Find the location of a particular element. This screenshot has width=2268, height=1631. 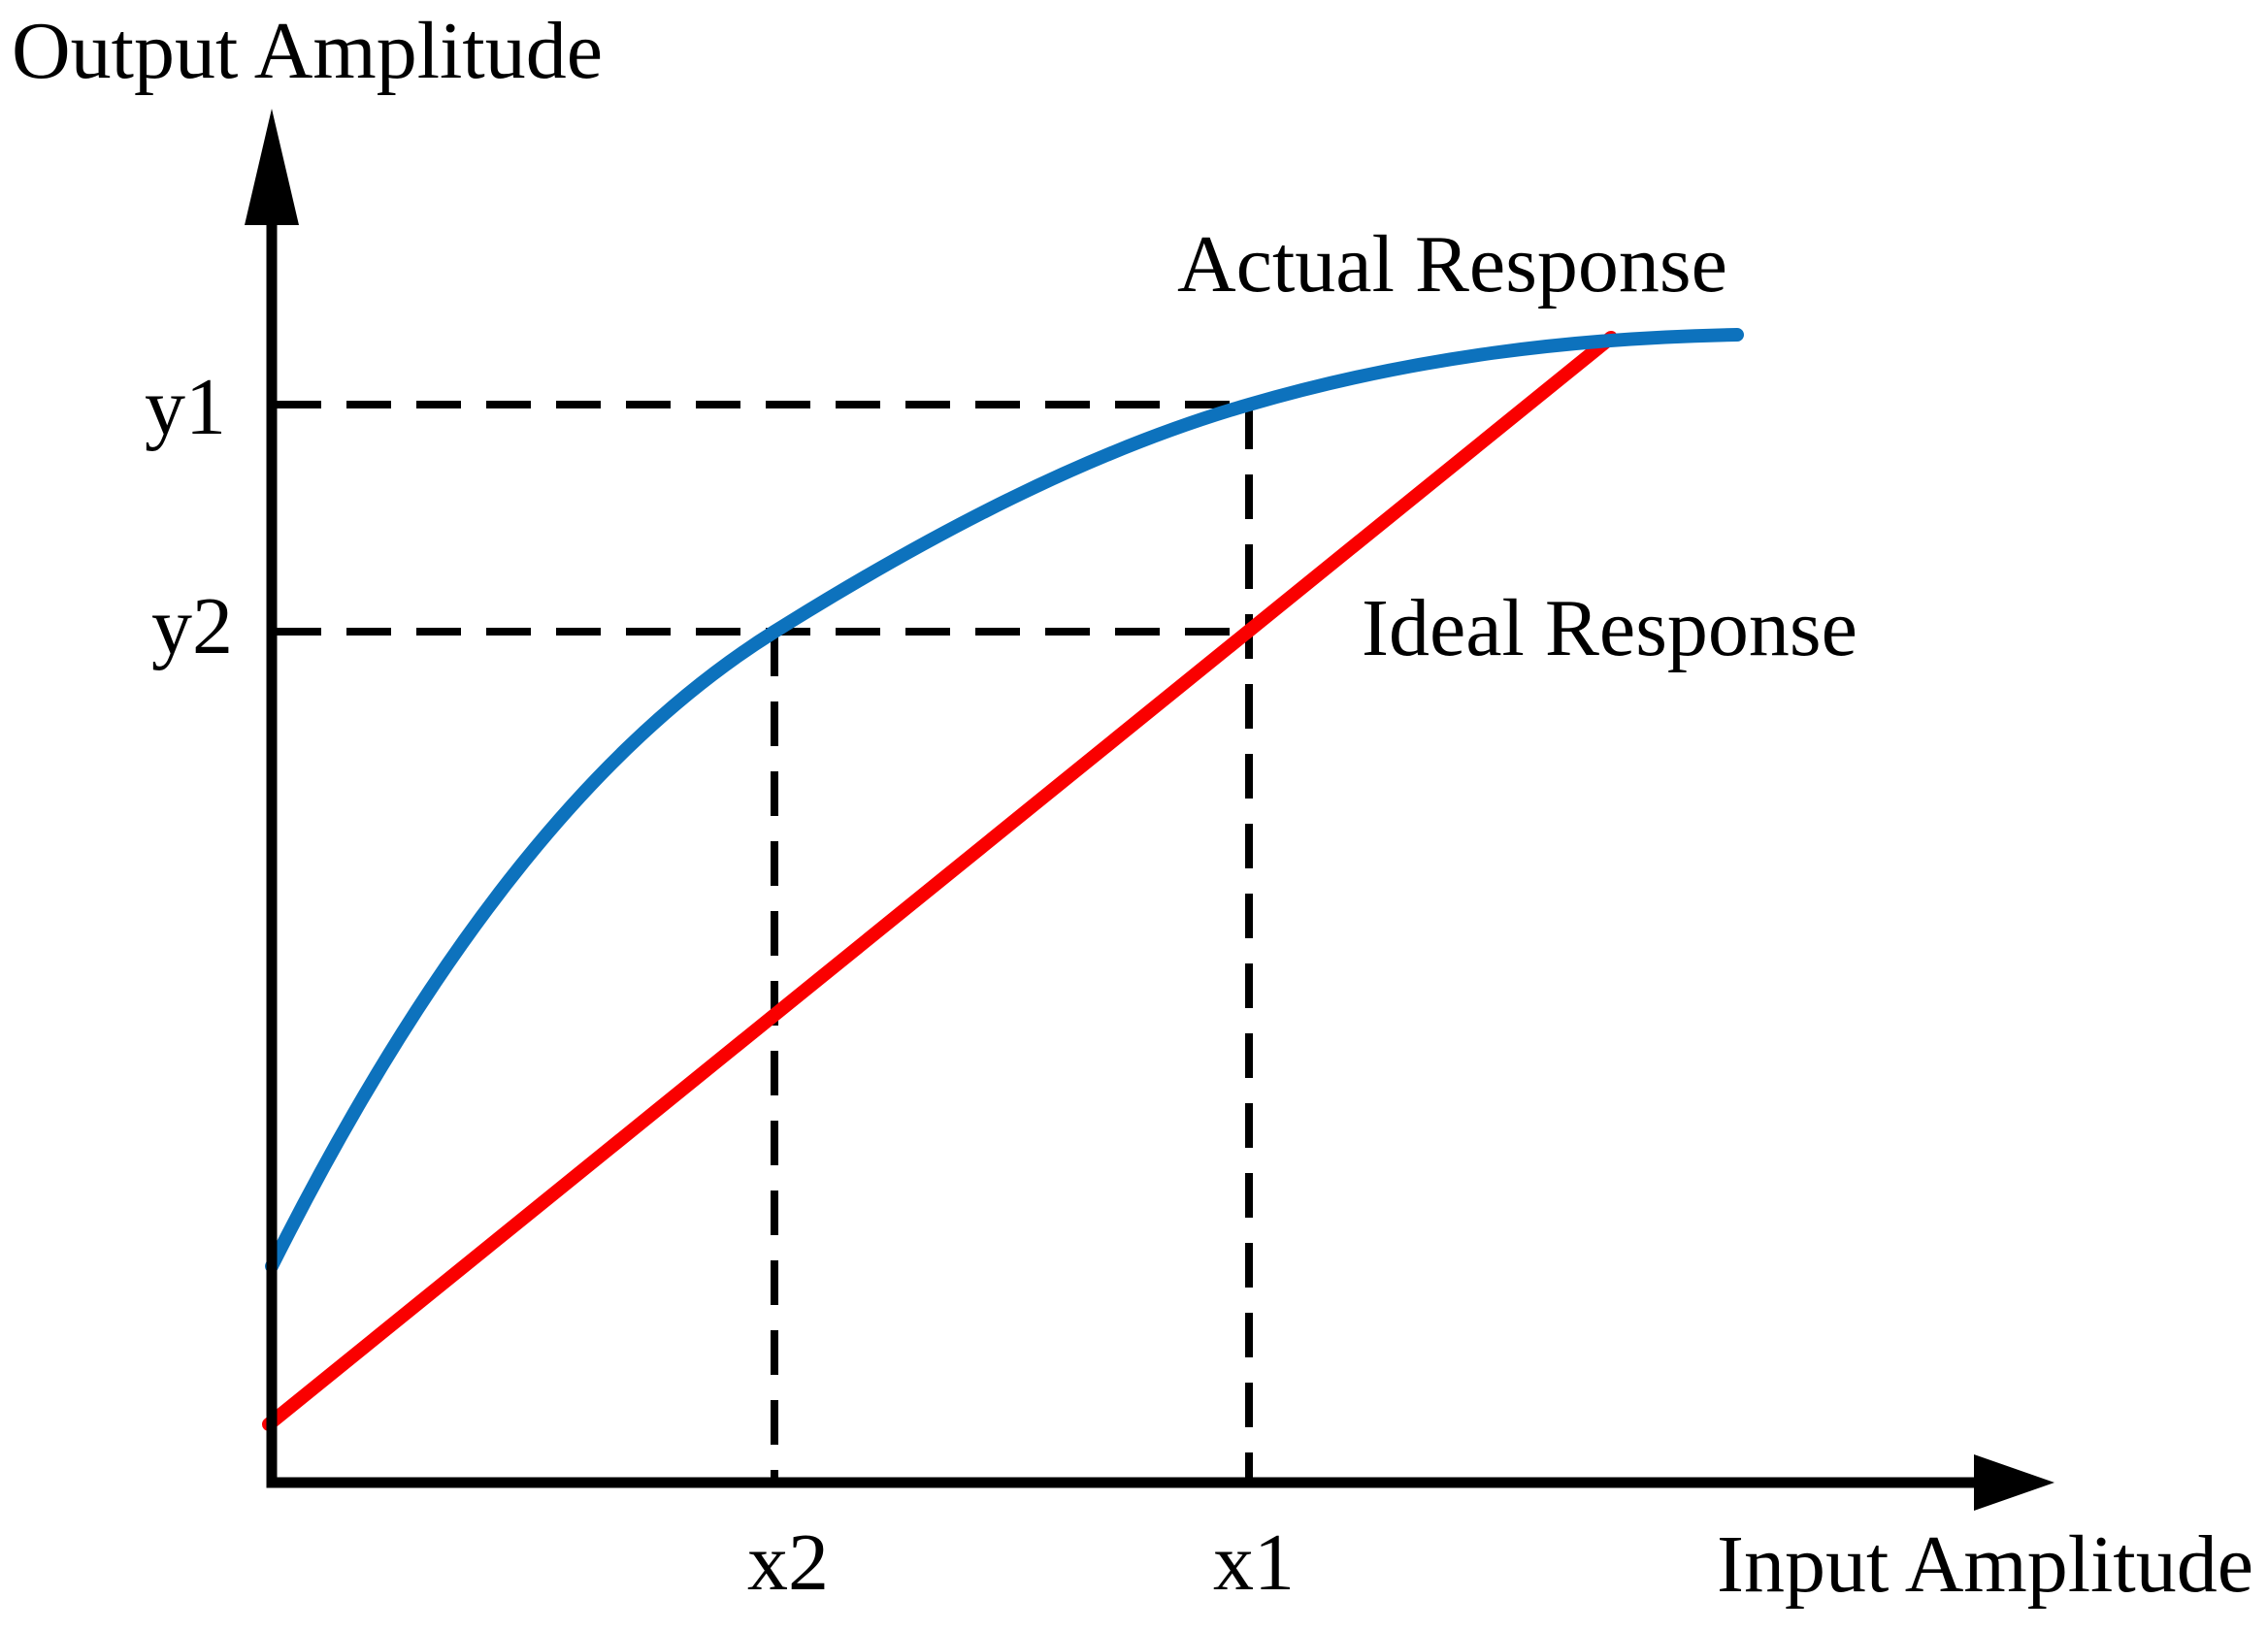

ideal-response-label: Ideal Response is located at coordinates (1609, 628).